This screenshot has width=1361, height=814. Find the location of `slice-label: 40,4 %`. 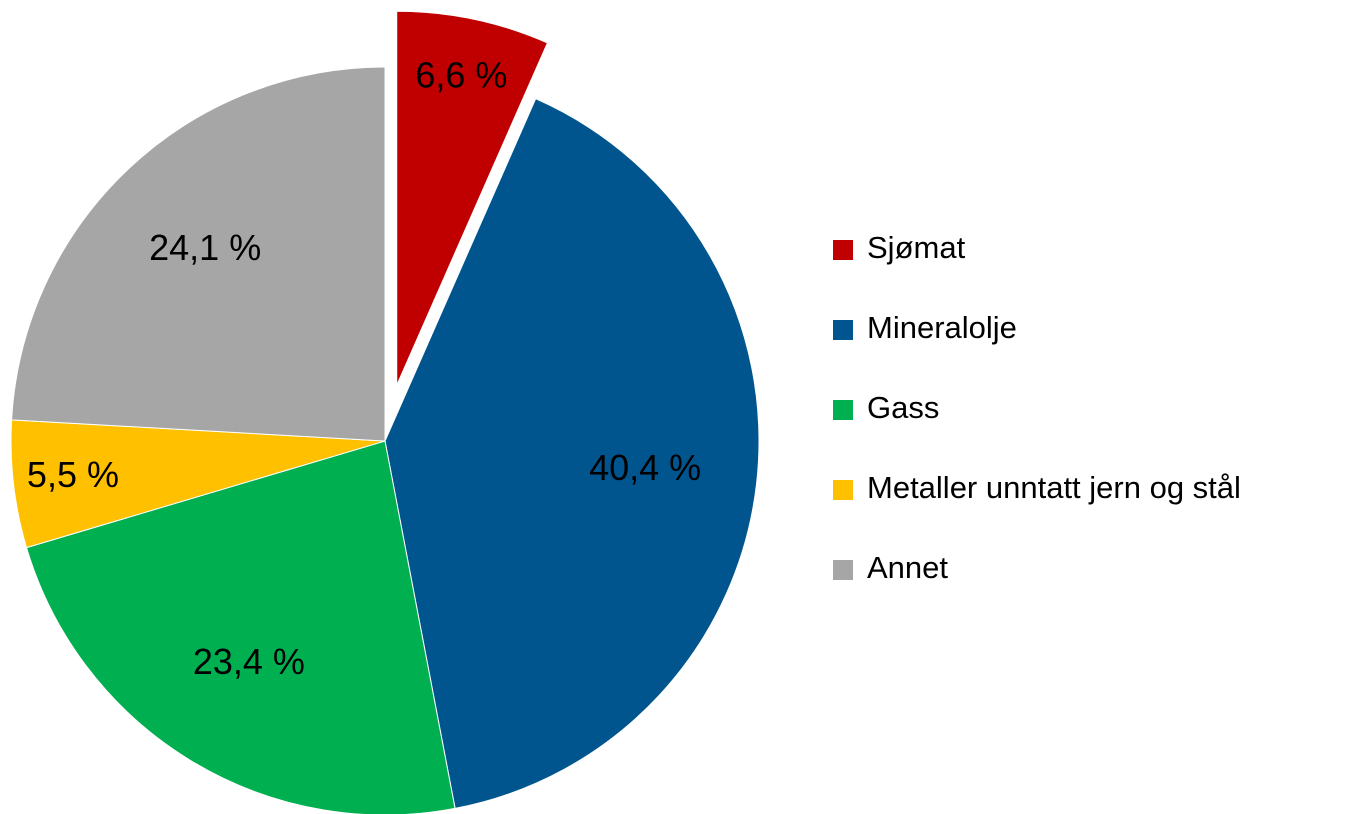

slice-label: 40,4 % is located at coordinates (645, 467).